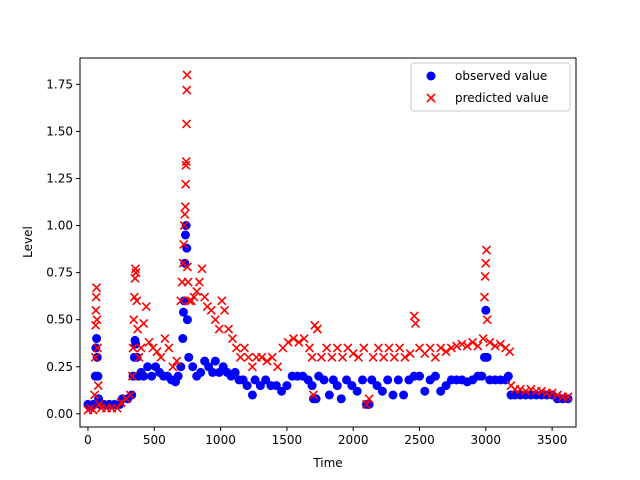  I want to click on y-tick-label: 1.75, so click(59, 84).